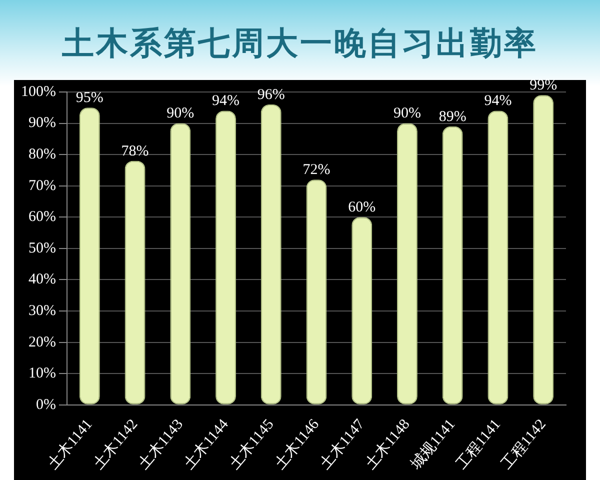 The width and height of the screenshot is (600, 480). Describe the element at coordinates (46, 404) in the screenshot. I see `y-tick-label: 0%` at that location.